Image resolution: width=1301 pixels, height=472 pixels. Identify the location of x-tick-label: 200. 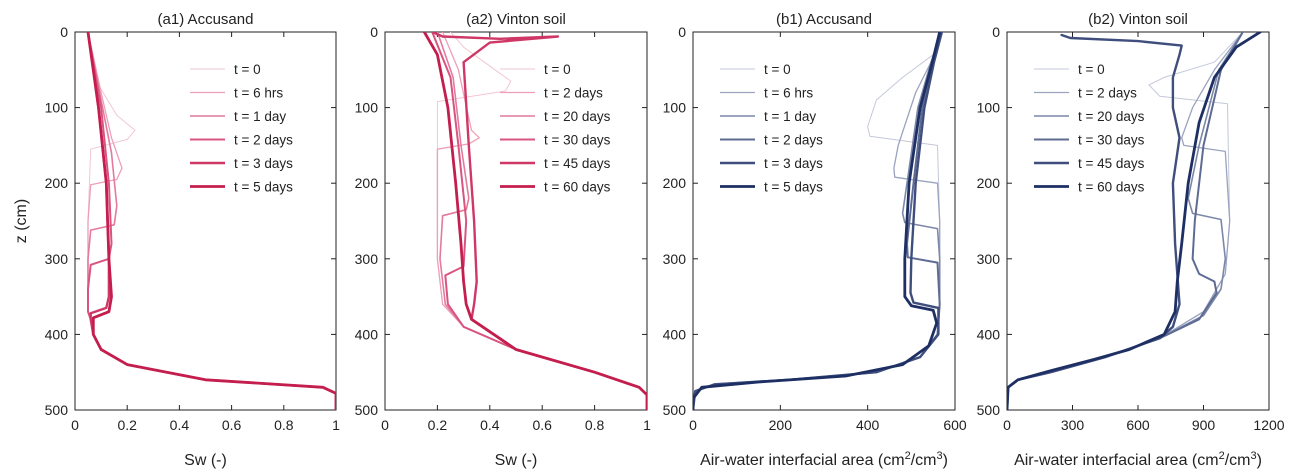
(781, 425).